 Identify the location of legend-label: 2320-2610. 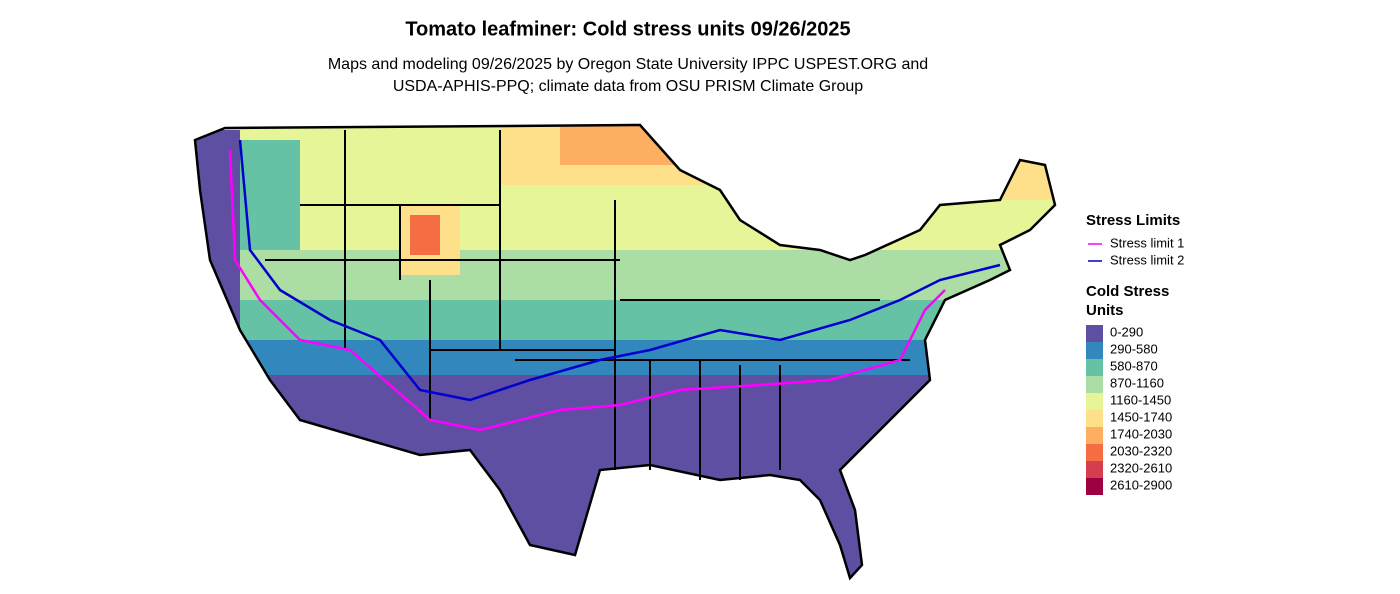
(1141, 467).